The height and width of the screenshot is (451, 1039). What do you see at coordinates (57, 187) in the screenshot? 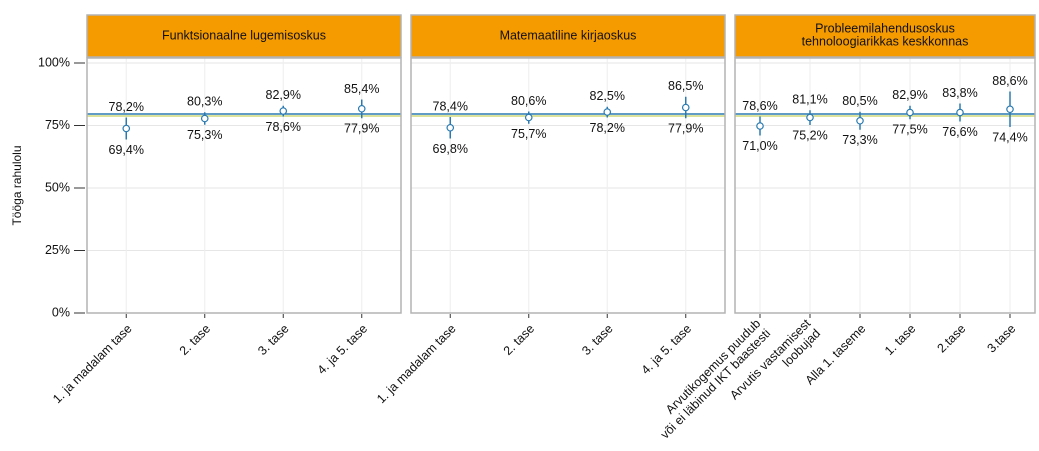
I see `y-tick-label: 50%` at bounding box center [57, 187].